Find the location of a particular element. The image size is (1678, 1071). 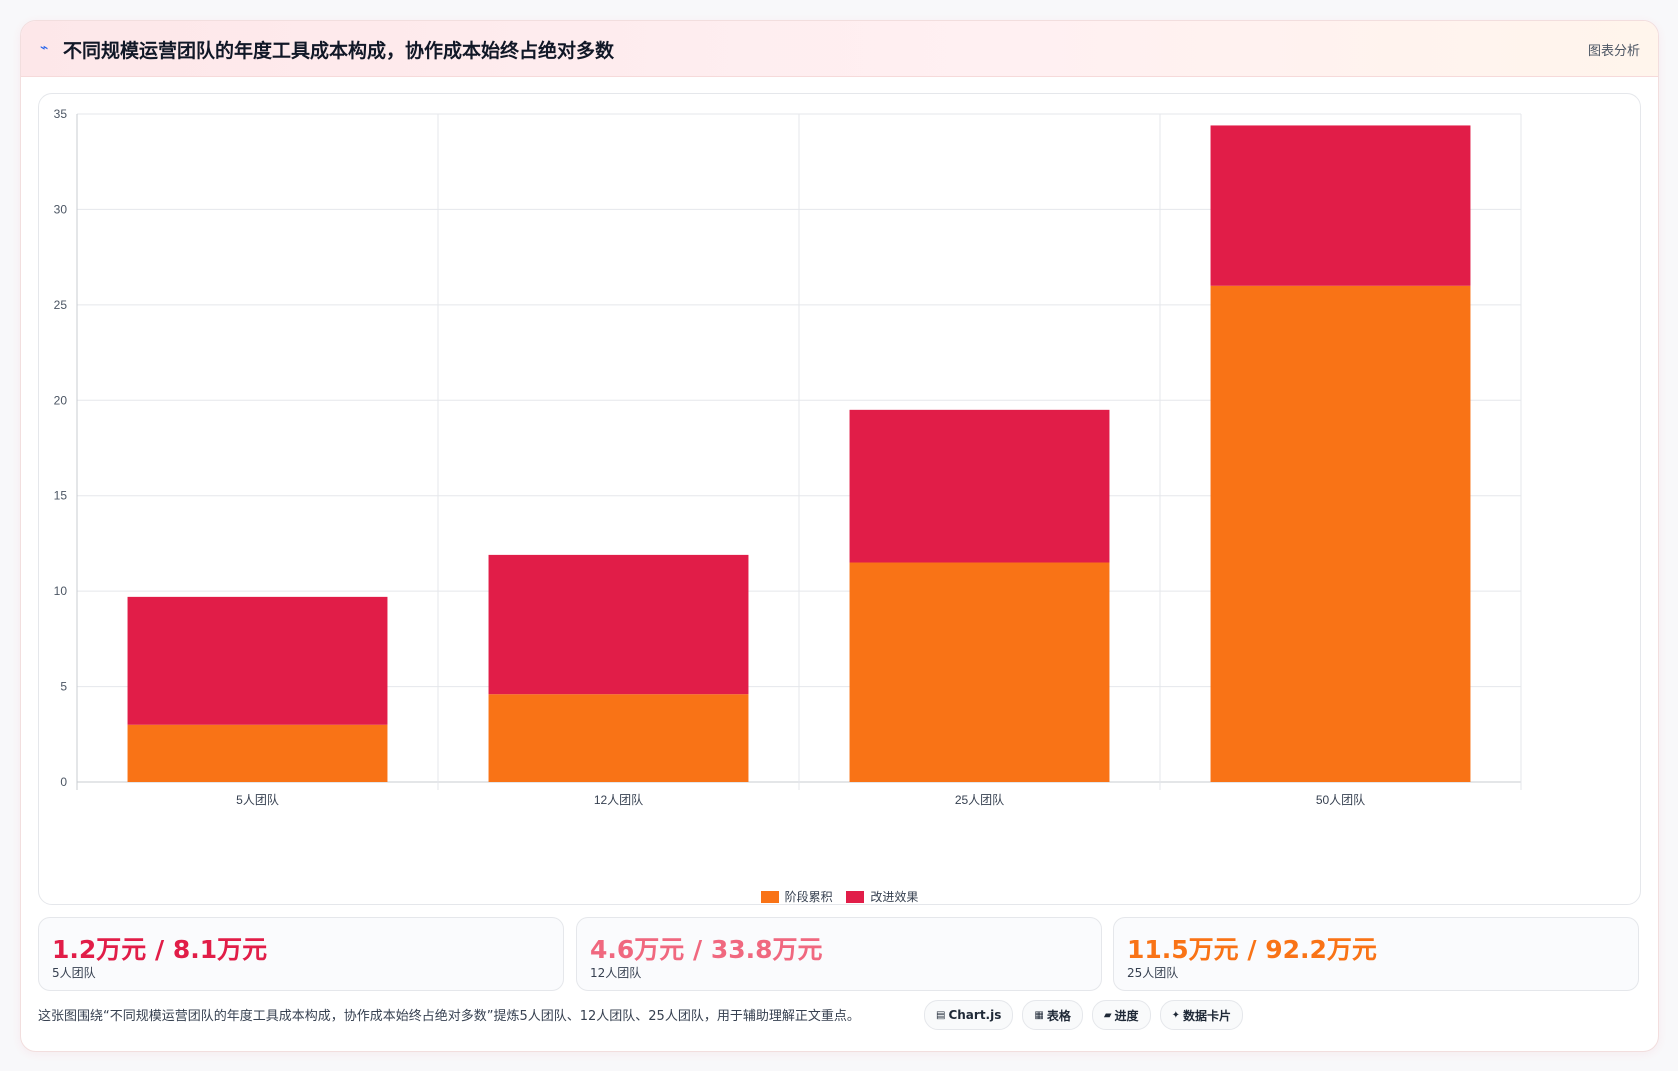

x-tick-label: 12人团队 is located at coordinates (618, 799).